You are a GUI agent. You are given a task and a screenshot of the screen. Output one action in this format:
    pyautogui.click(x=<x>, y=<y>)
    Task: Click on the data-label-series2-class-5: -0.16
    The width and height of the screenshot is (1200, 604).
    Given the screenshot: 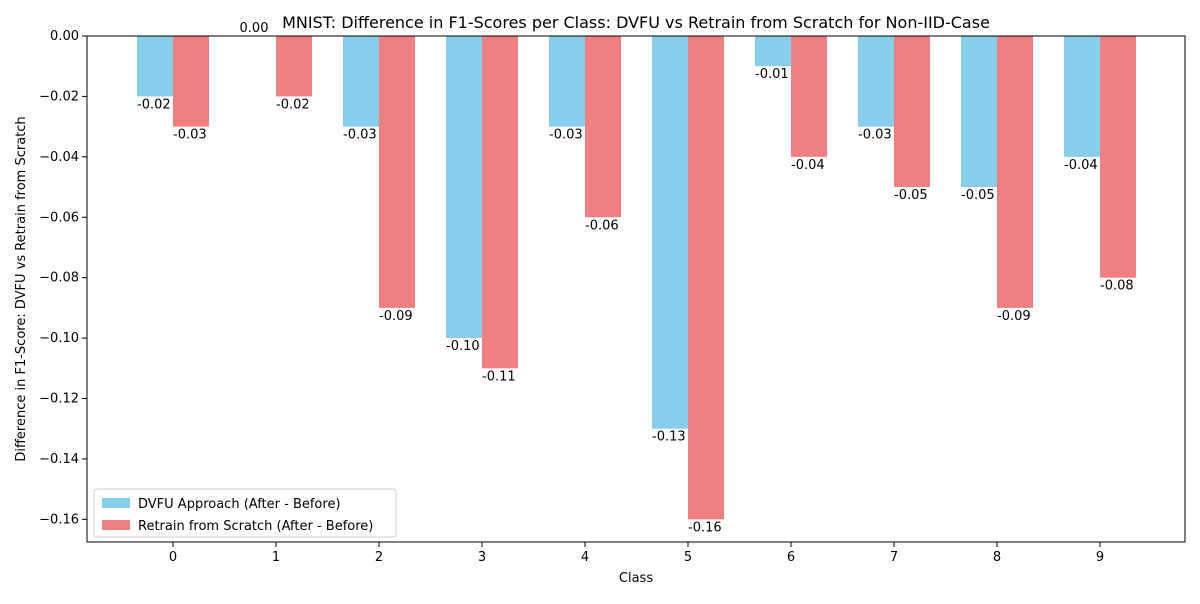 What is the action you would take?
    pyautogui.click(x=705, y=527)
    